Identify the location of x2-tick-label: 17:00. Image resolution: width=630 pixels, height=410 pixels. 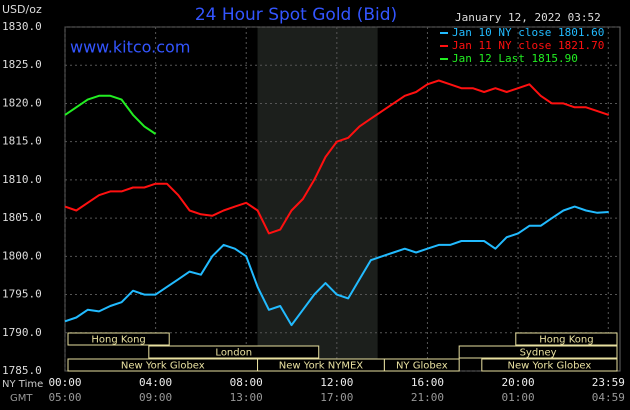
(336, 397).